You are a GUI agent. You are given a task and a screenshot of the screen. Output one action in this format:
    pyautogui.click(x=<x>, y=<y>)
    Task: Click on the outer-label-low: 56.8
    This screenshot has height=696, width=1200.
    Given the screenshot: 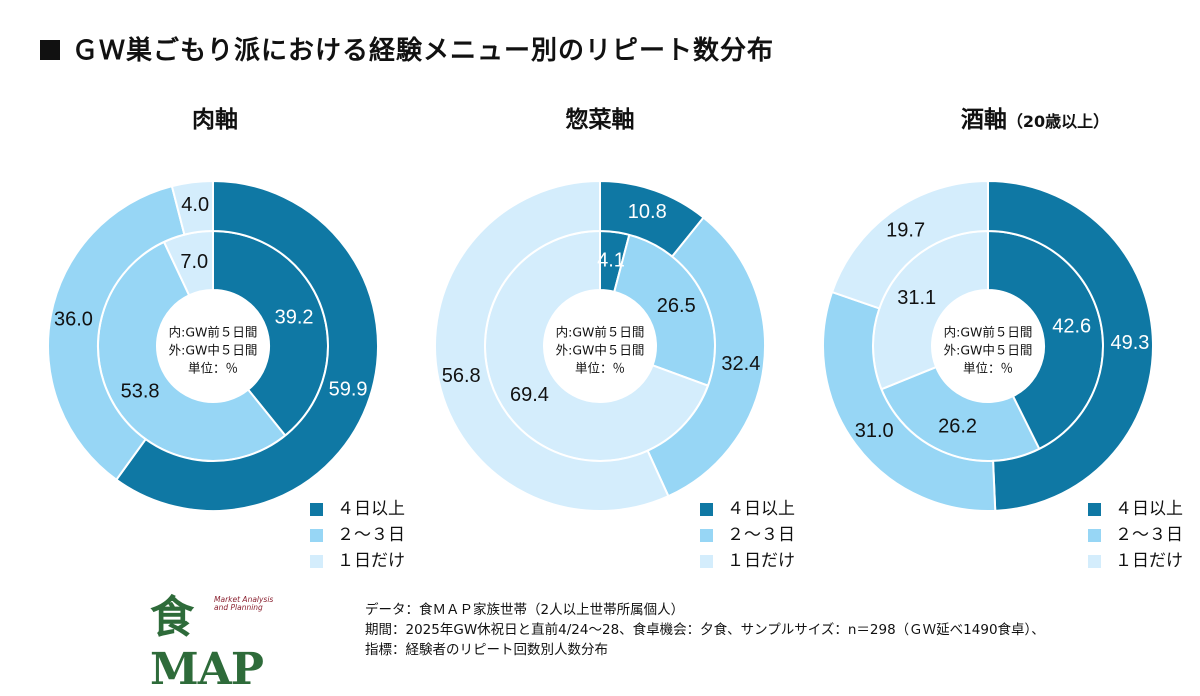 What is the action you would take?
    pyautogui.click(x=461, y=376)
    